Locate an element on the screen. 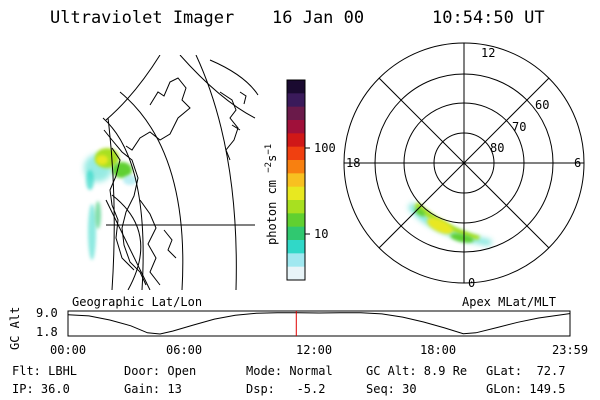 This screenshot has width=600, height=400. timeline-y-tick-max: 9.0 is located at coordinates (47, 313).